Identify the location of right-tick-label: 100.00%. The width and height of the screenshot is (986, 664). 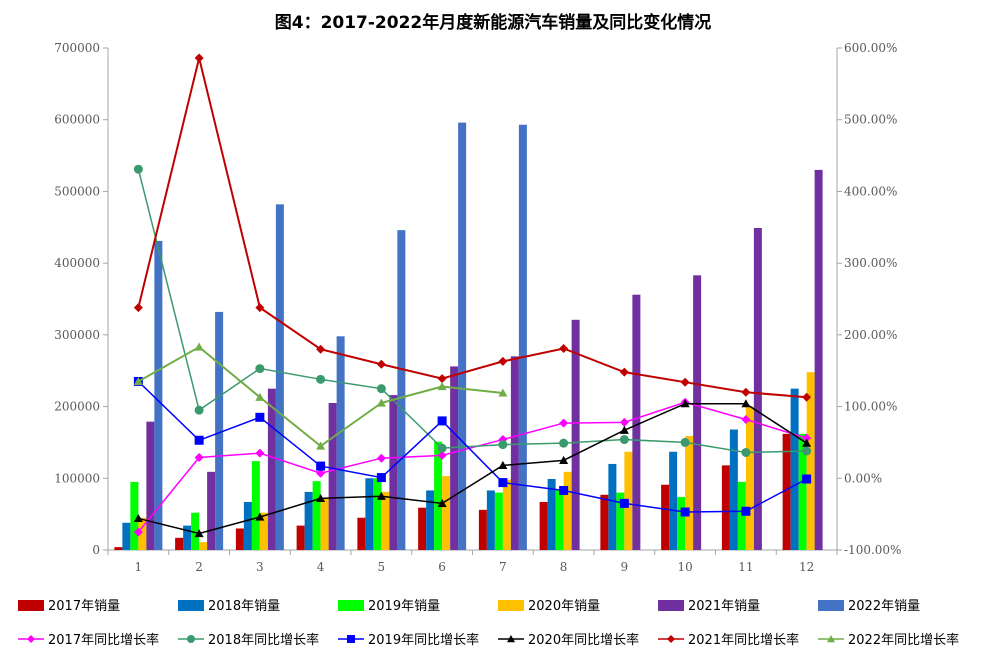
(870, 407).